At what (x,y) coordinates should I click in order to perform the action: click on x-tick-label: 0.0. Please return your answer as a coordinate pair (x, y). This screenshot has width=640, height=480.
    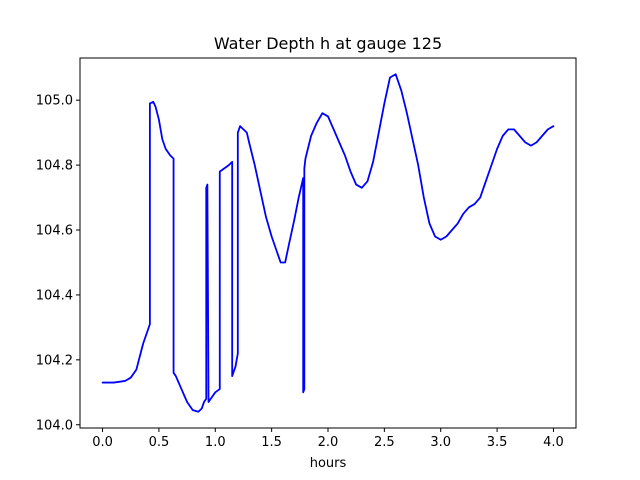
    Looking at the image, I should click on (102, 442).